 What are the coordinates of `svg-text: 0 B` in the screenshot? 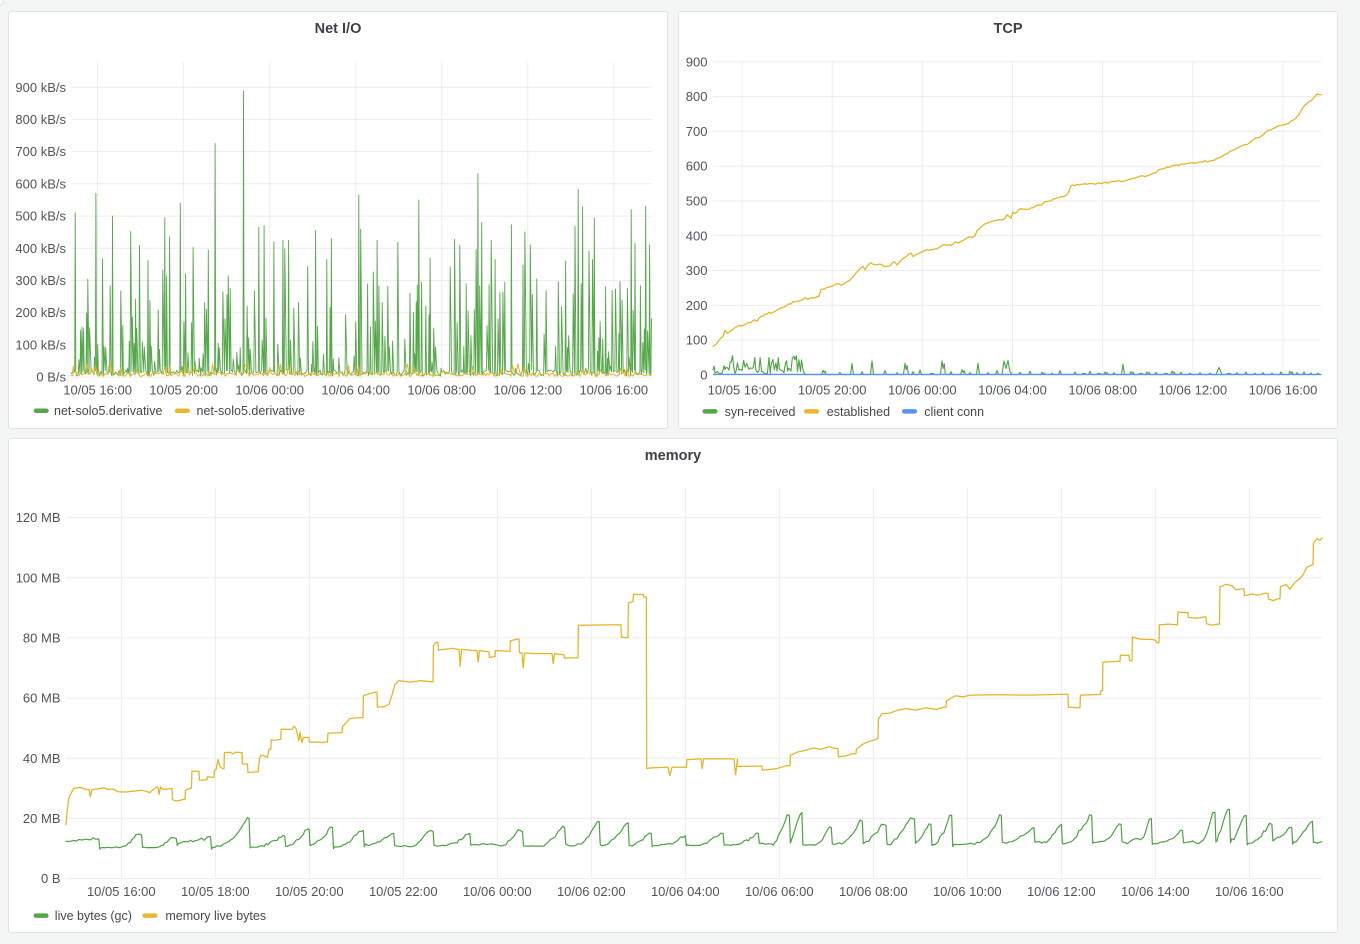 It's located at (51, 878).